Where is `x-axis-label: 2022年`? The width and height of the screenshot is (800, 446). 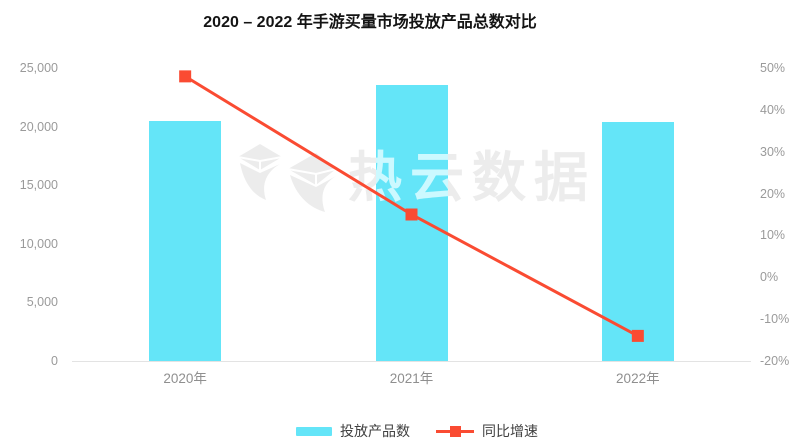 x-axis-label: 2022年 is located at coordinates (638, 378).